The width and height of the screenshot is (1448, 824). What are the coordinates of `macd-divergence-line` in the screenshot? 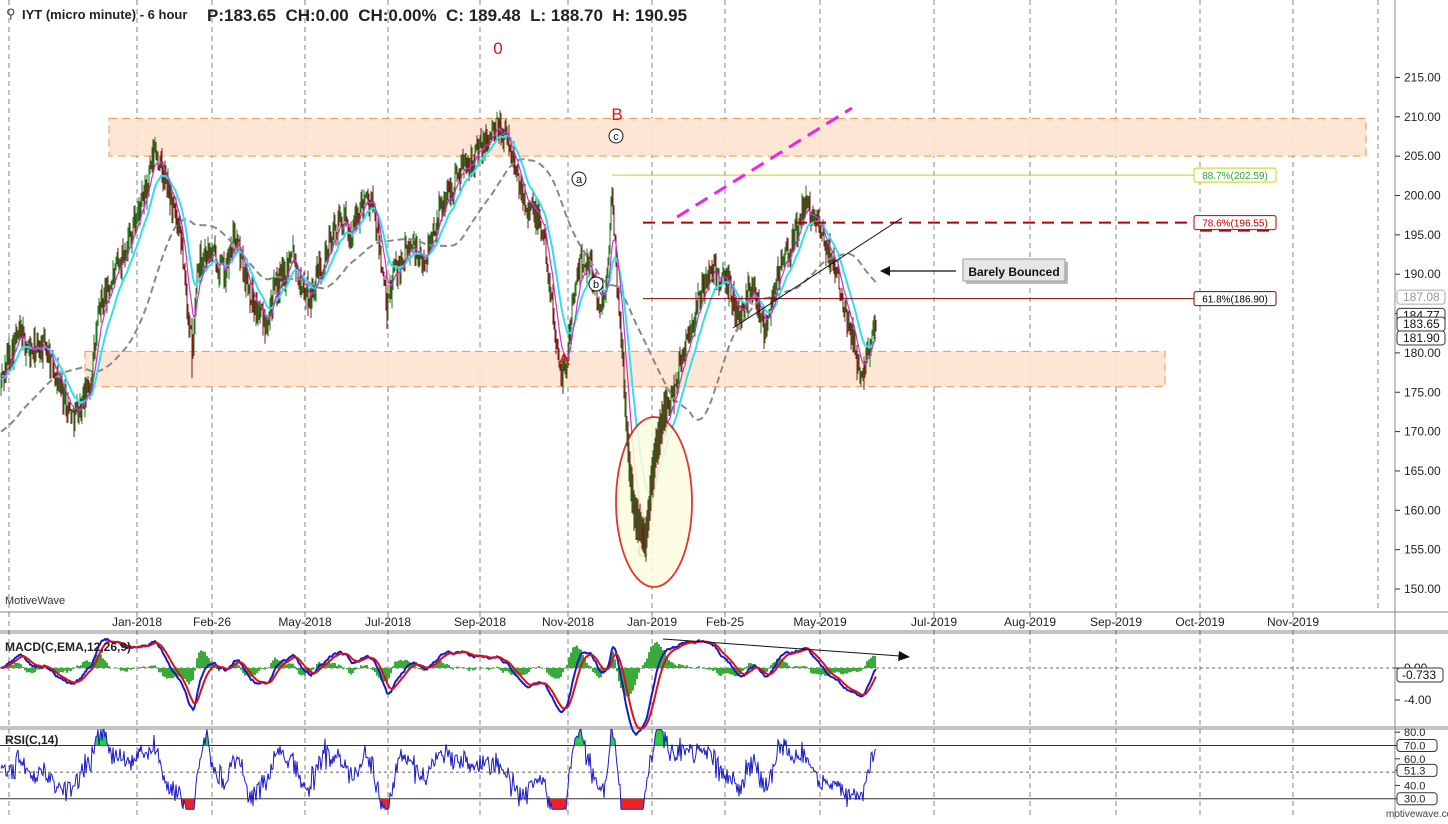 It's located at (781, 647).